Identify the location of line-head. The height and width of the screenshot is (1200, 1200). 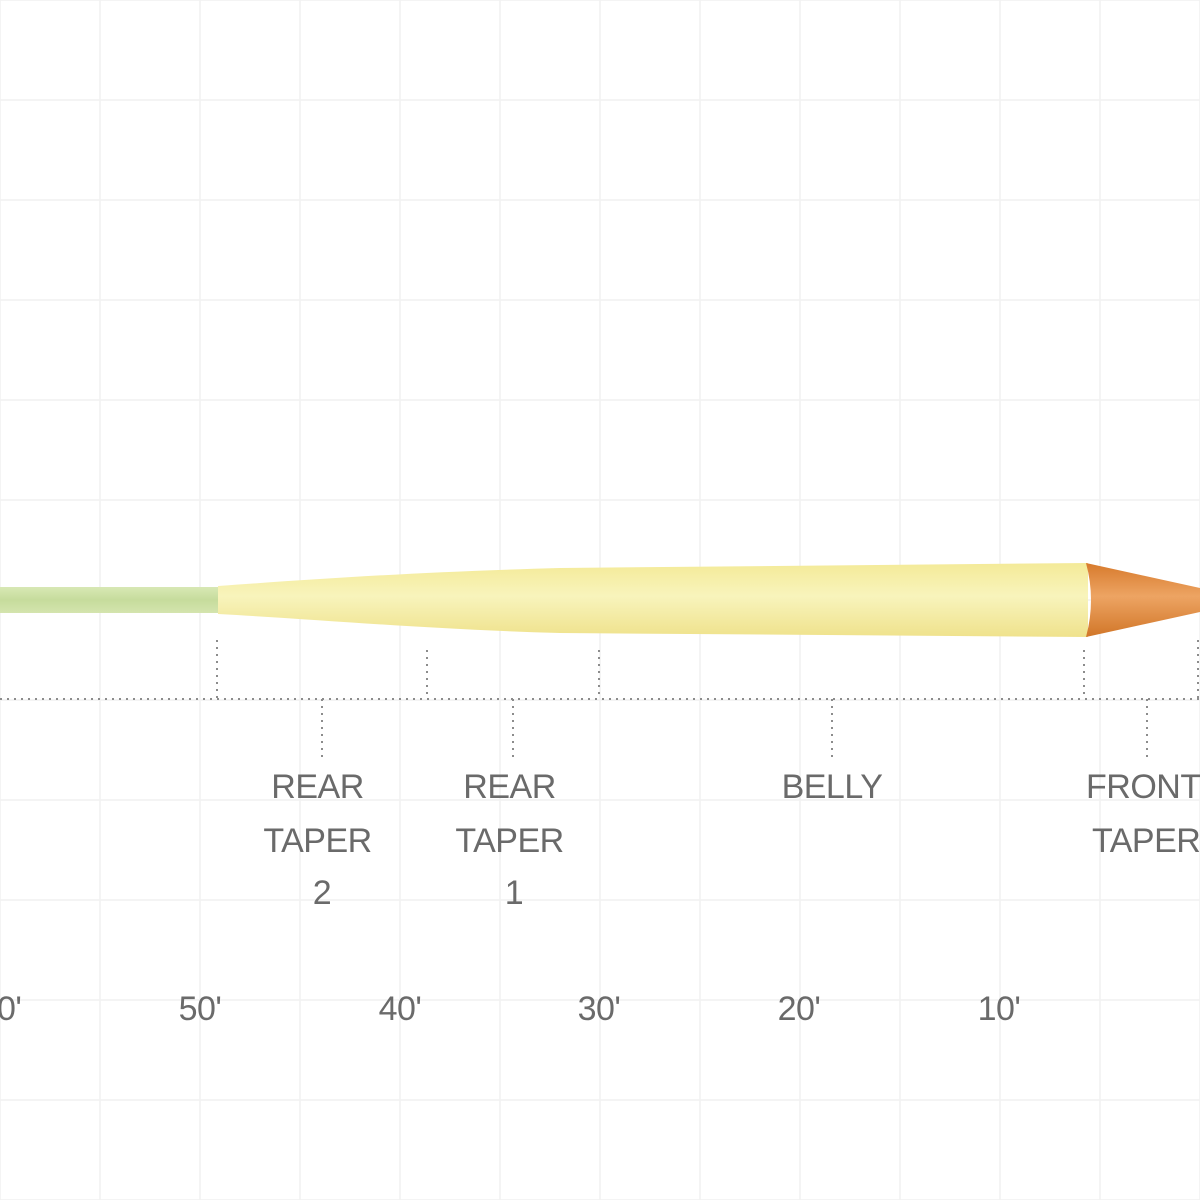
(653, 600).